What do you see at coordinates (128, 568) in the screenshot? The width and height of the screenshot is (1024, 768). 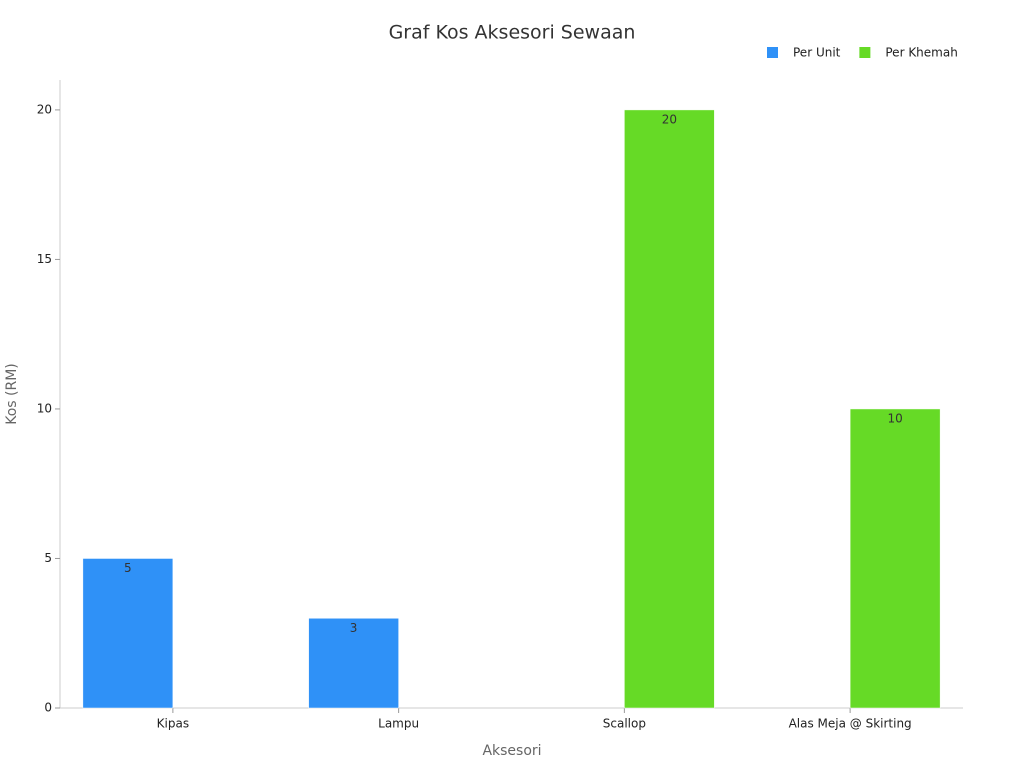 I see `data-label: 5` at bounding box center [128, 568].